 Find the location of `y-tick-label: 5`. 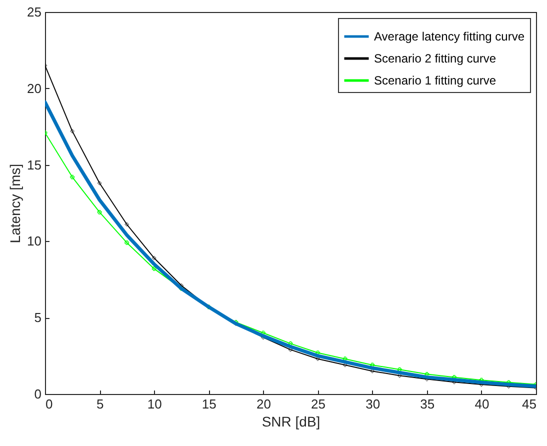

y-tick-label: 5 is located at coordinates (38, 318).